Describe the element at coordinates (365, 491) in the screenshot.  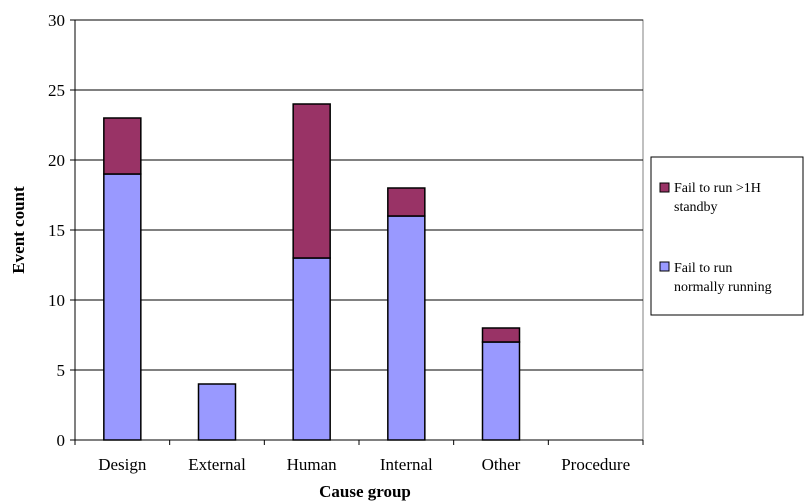
I see `x-axis-title: Cause group` at that location.